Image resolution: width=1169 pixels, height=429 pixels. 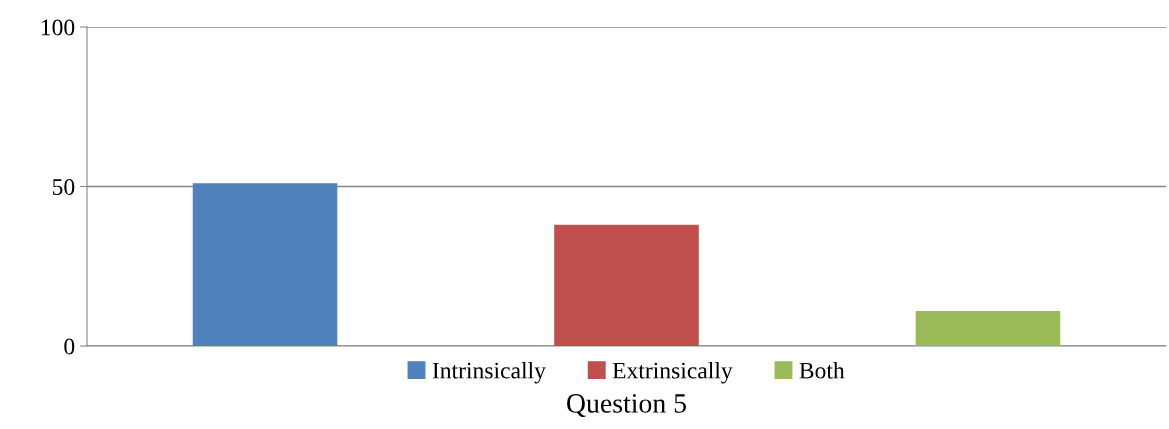 What do you see at coordinates (63, 186) in the screenshot?
I see `y-tick-label: 50` at bounding box center [63, 186].